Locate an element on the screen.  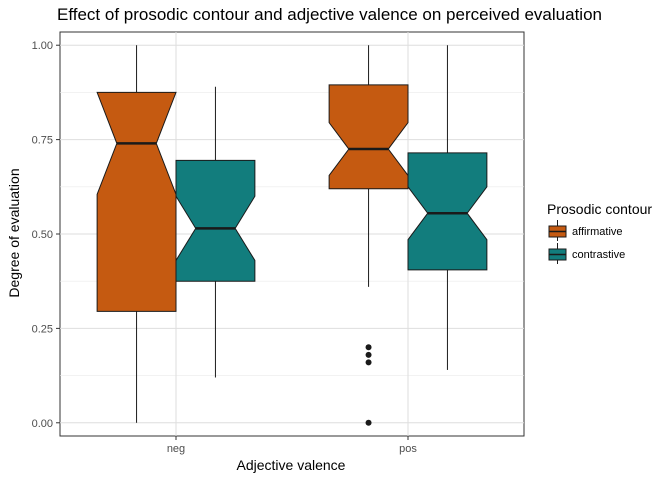
y-tick-label: 1.00 is located at coordinates (42, 46).